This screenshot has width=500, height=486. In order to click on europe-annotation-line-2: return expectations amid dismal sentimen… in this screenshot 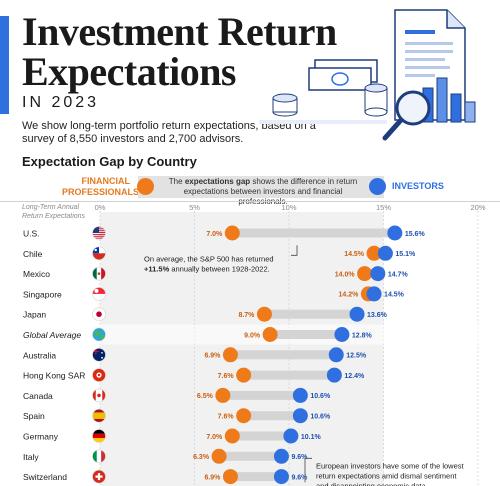, I will do `click(386, 475)`.